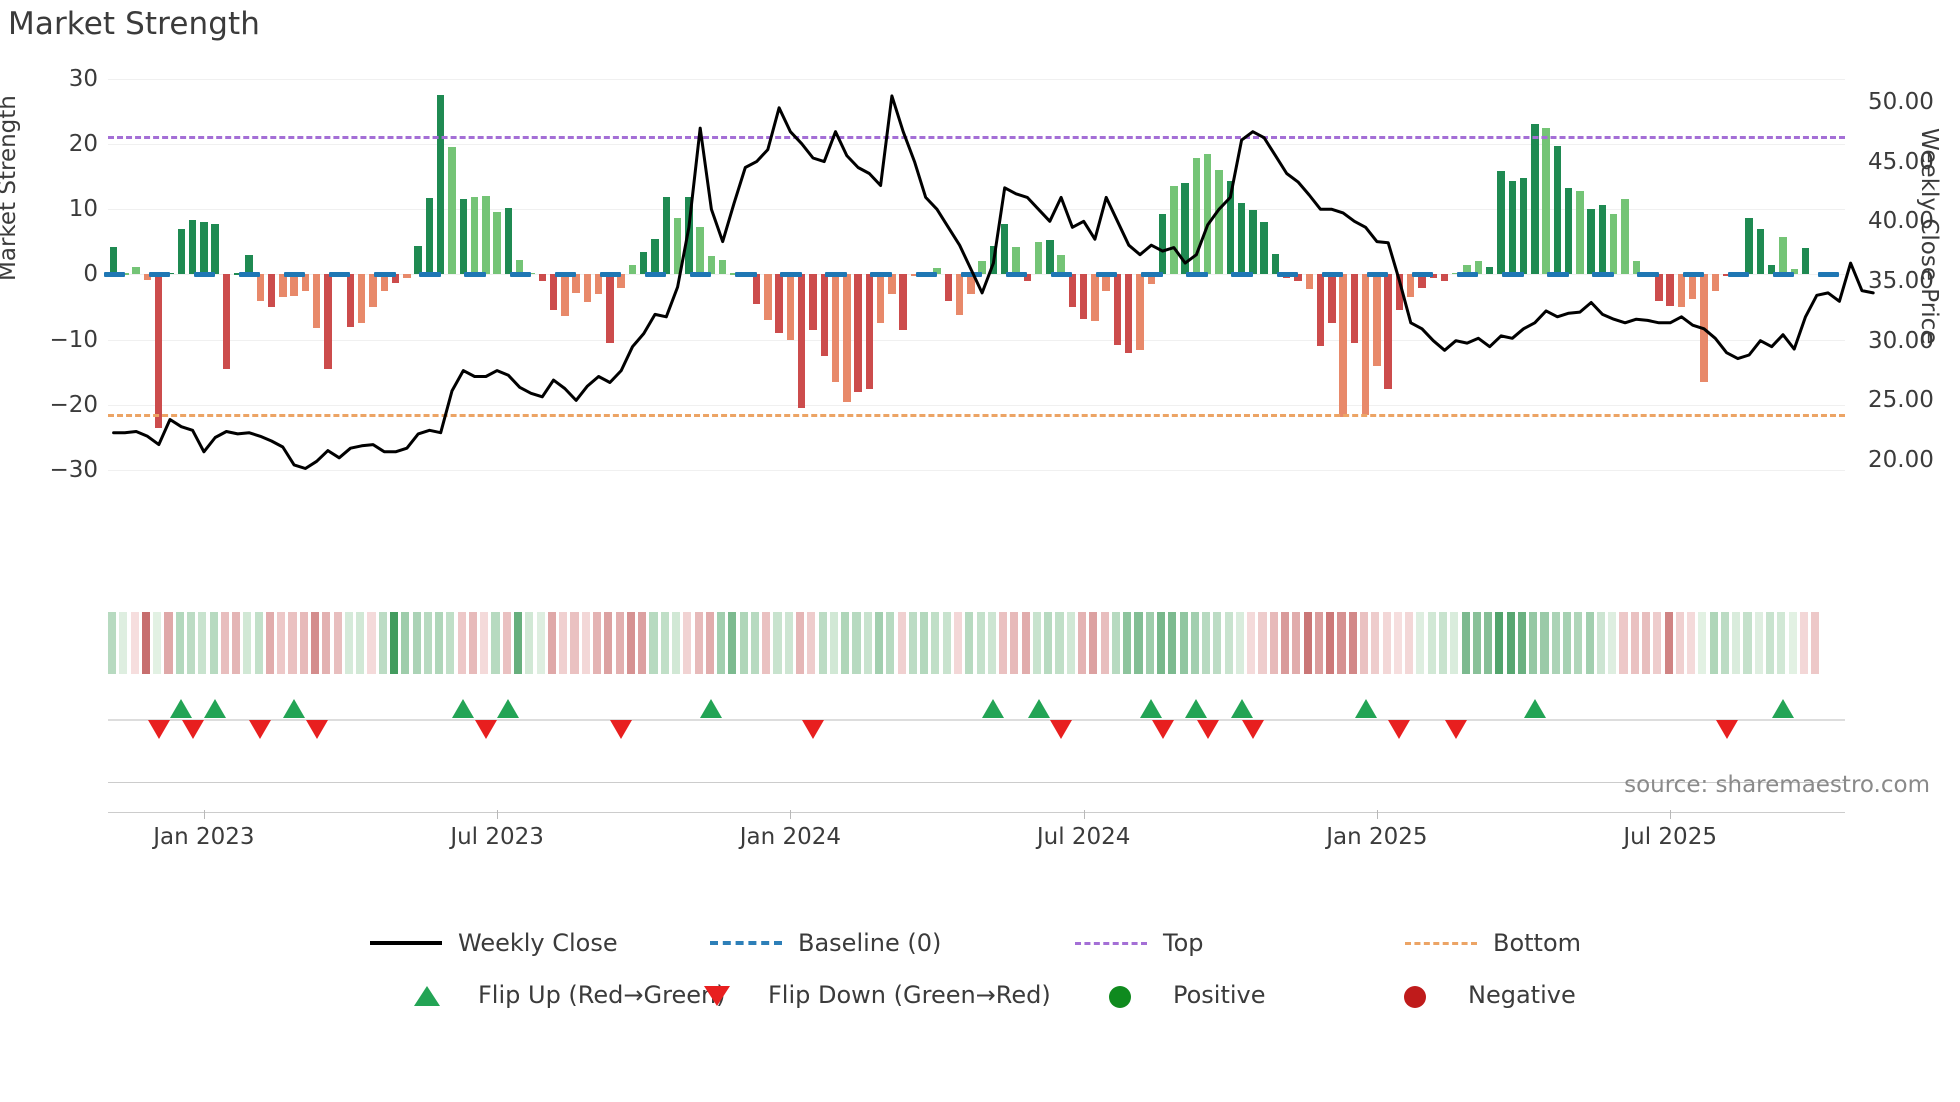 Image resolution: width=1960 pixels, height=1102 pixels. Describe the element at coordinates (1175, 995) in the screenshot. I see `legend-item: Positive` at that location.